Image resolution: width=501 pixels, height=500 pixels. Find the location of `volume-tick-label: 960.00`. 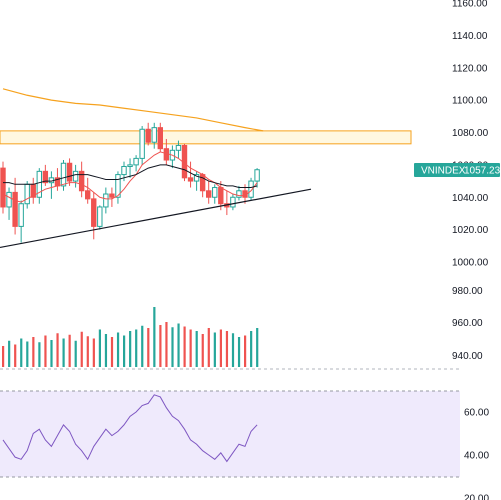

volume-tick-label: 960.00 is located at coordinates (467, 323).